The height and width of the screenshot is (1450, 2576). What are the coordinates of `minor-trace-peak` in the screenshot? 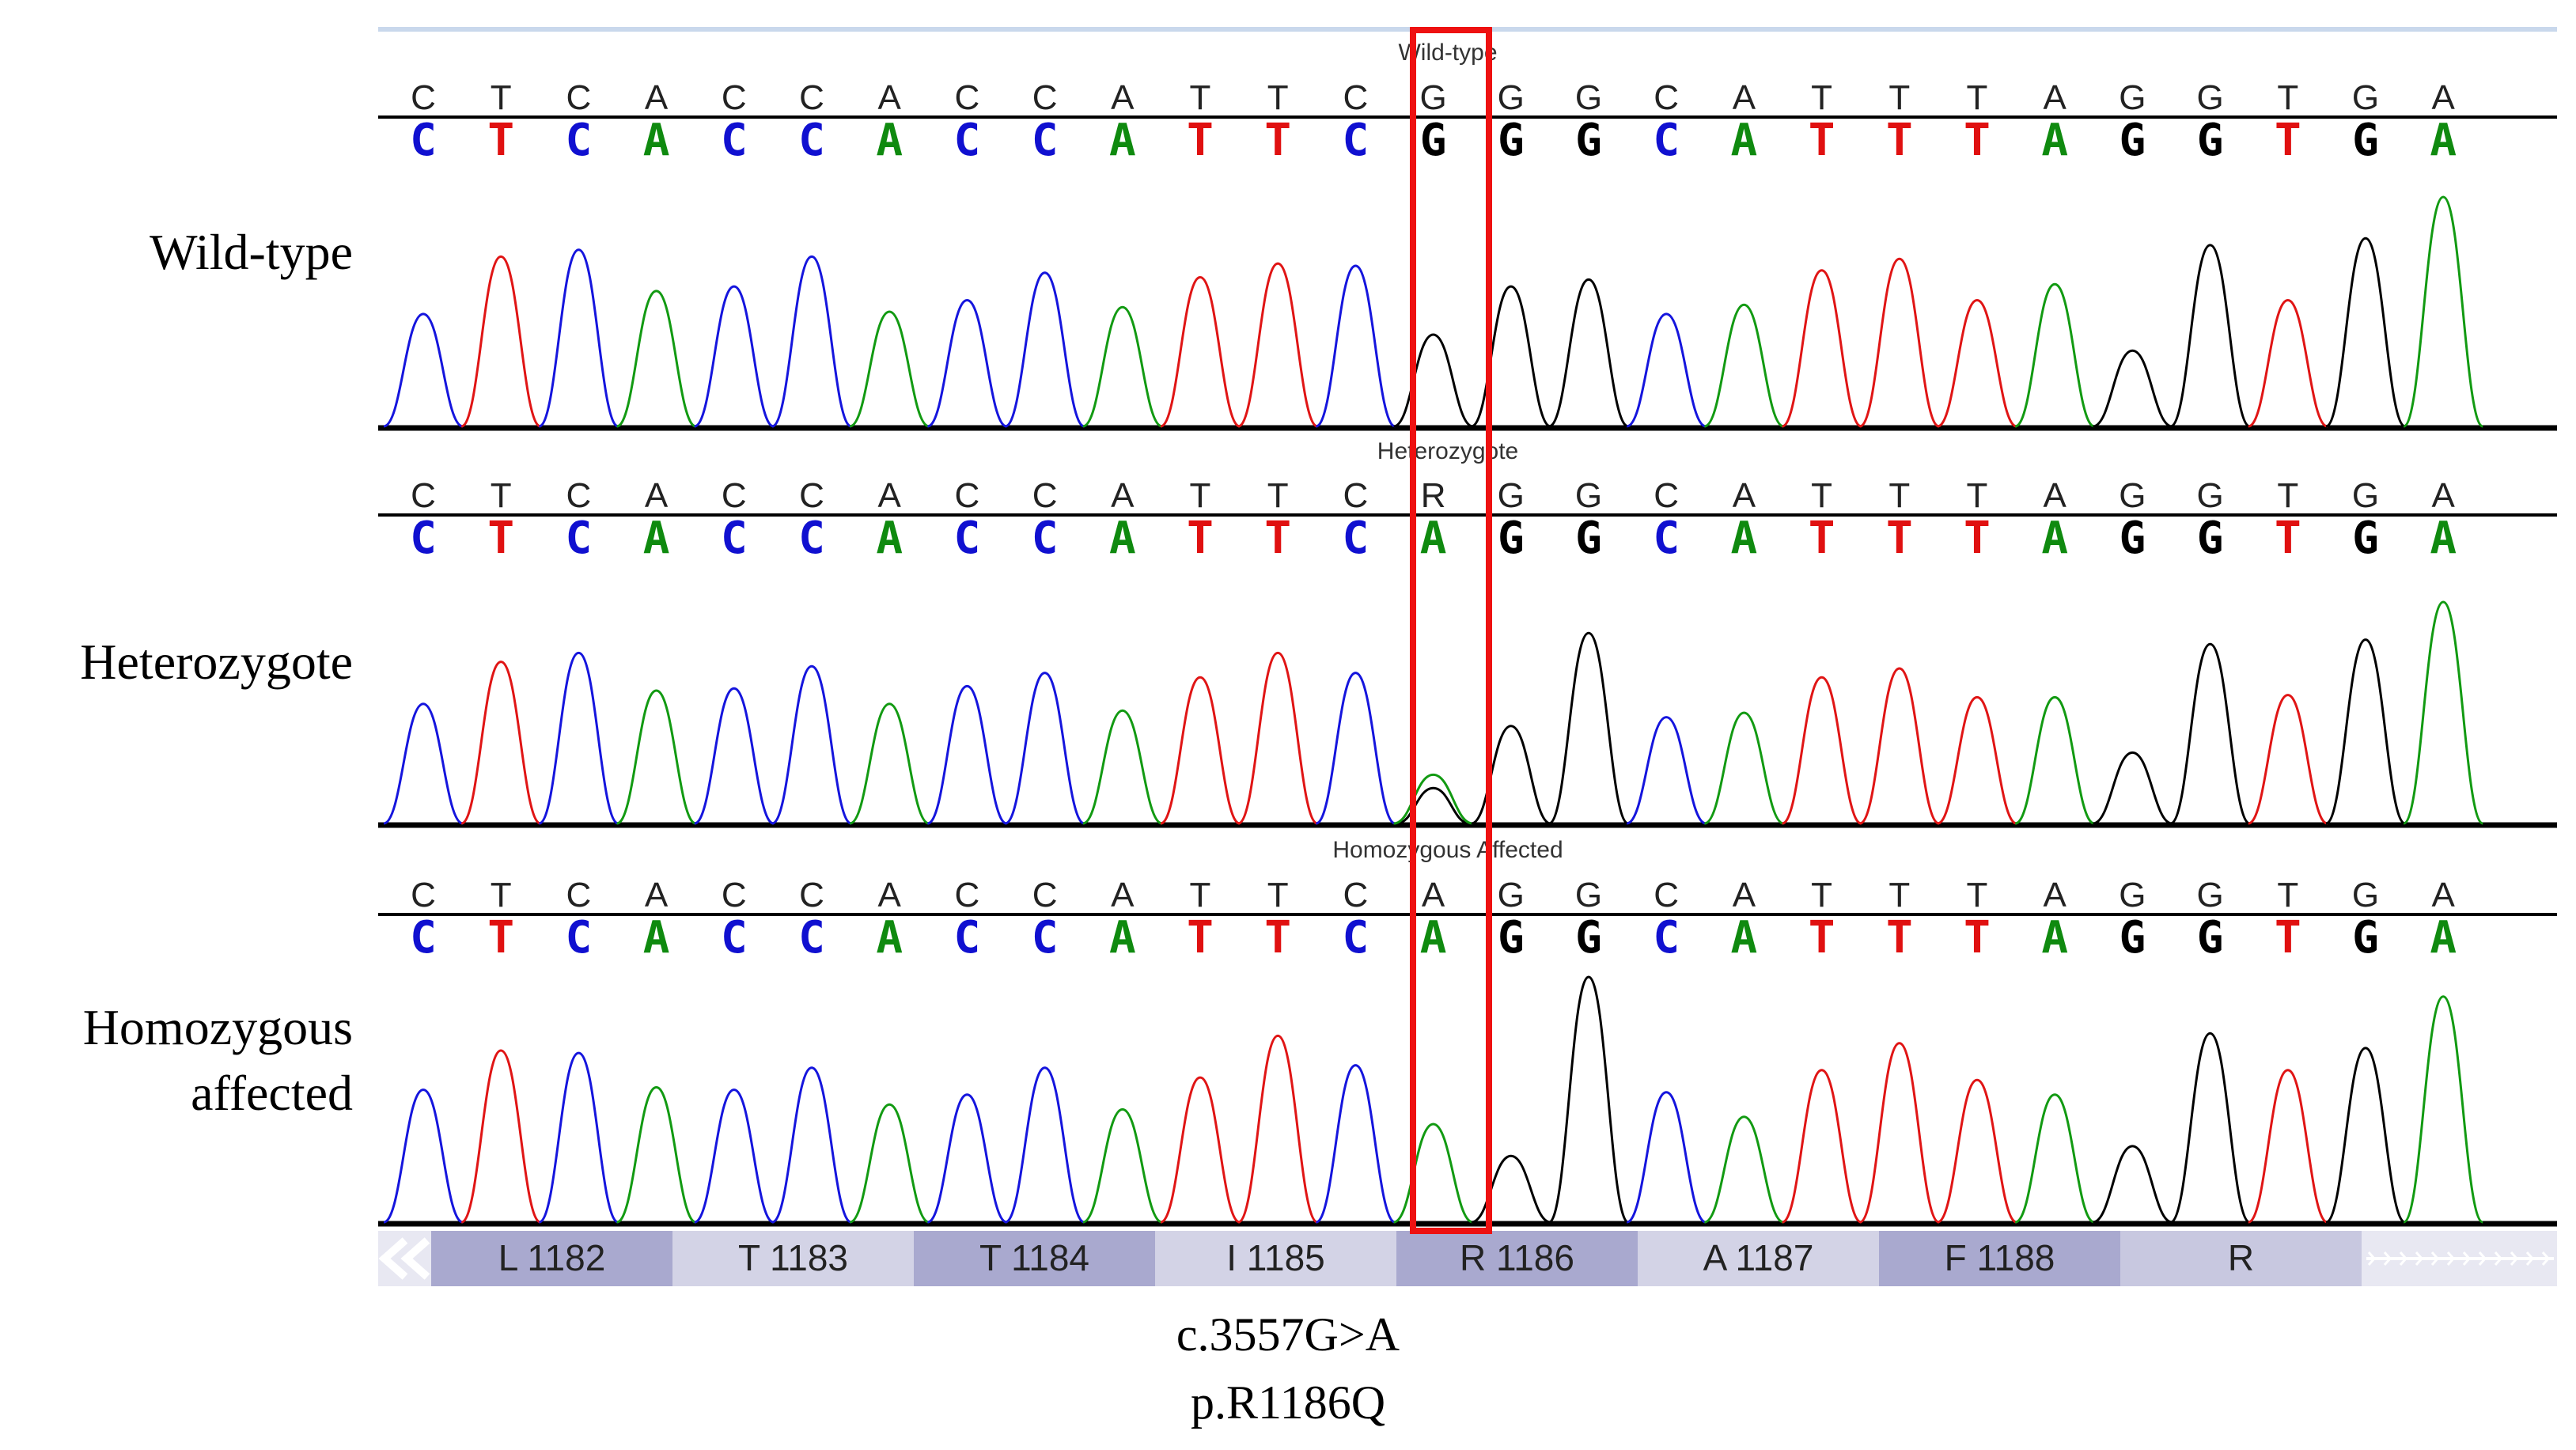 It's located at (1433, 805).